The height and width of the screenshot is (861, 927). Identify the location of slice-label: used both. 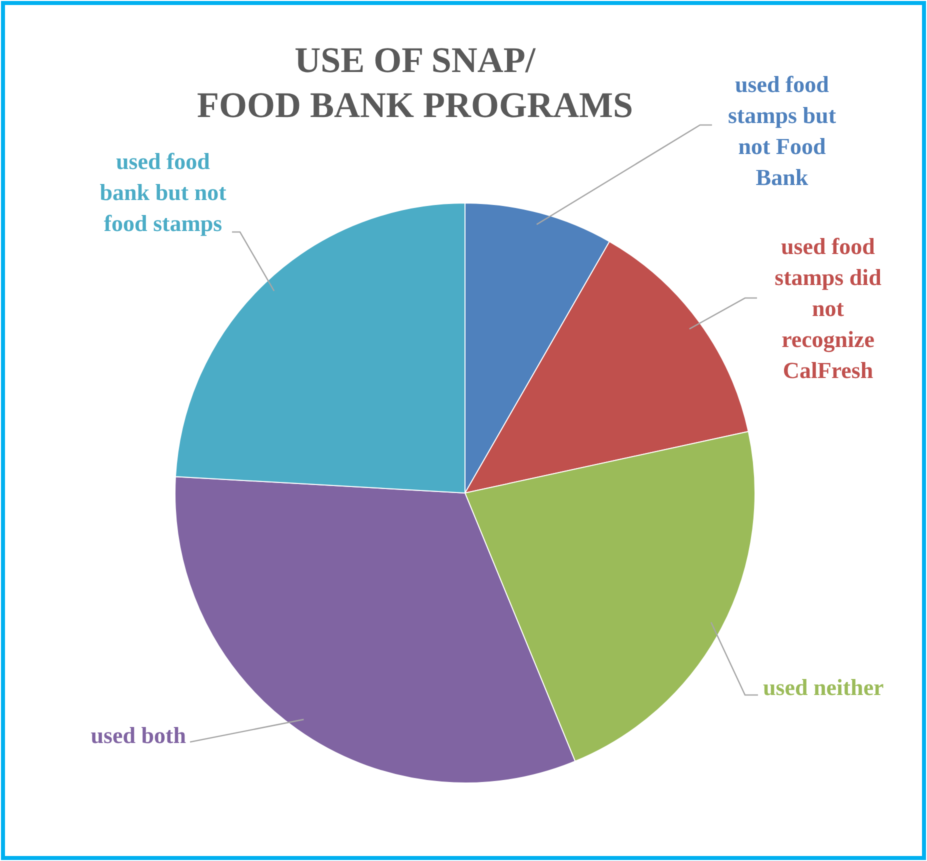
(138, 735).